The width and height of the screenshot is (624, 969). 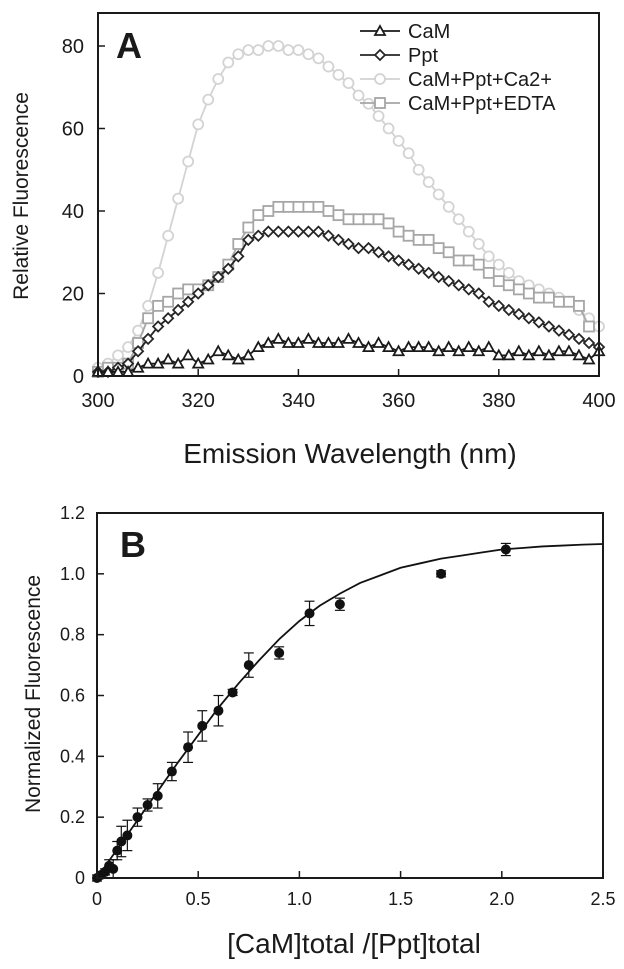 I want to click on x-tick-label: 400, so click(x=598, y=401).